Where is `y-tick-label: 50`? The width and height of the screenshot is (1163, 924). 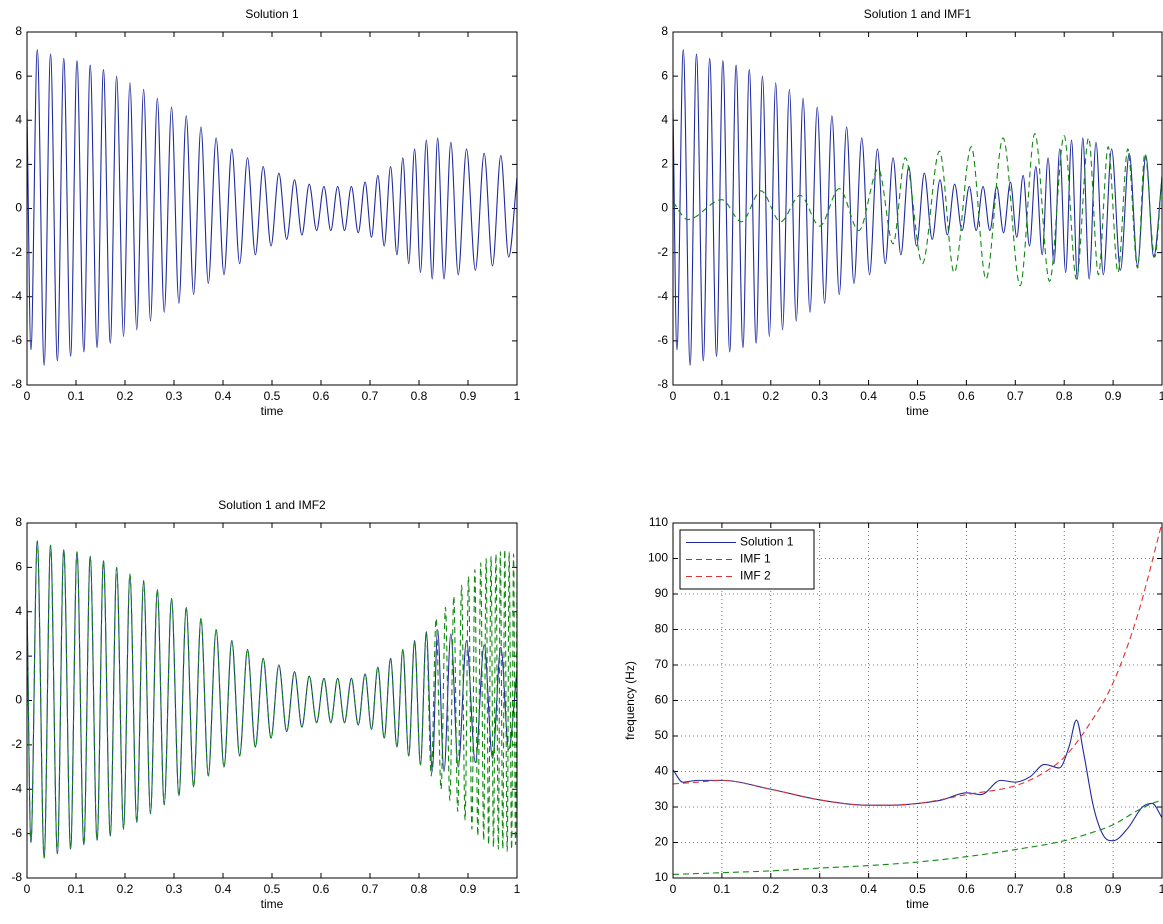
y-tick-label: 50 is located at coordinates (662, 735).